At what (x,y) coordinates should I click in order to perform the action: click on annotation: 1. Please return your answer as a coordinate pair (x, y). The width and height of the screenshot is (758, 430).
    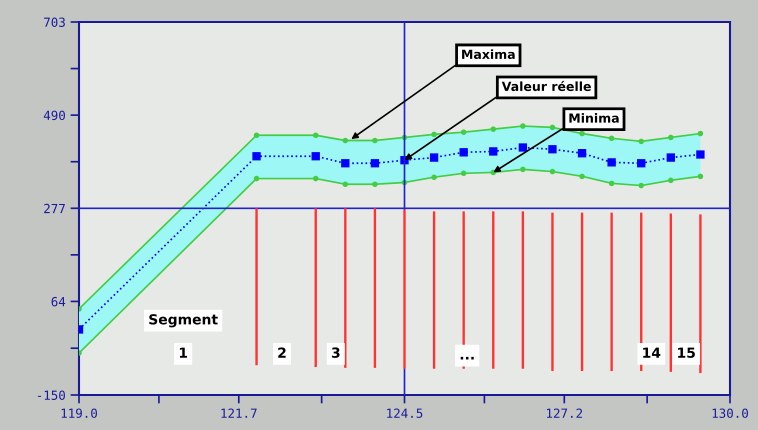
    Looking at the image, I should click on (184, 353).